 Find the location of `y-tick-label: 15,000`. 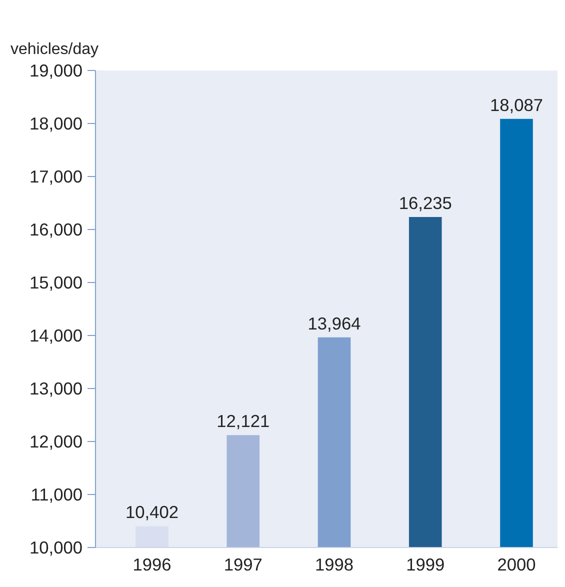

y-tick-label: 15,000 is located at coordinates (56, 282).